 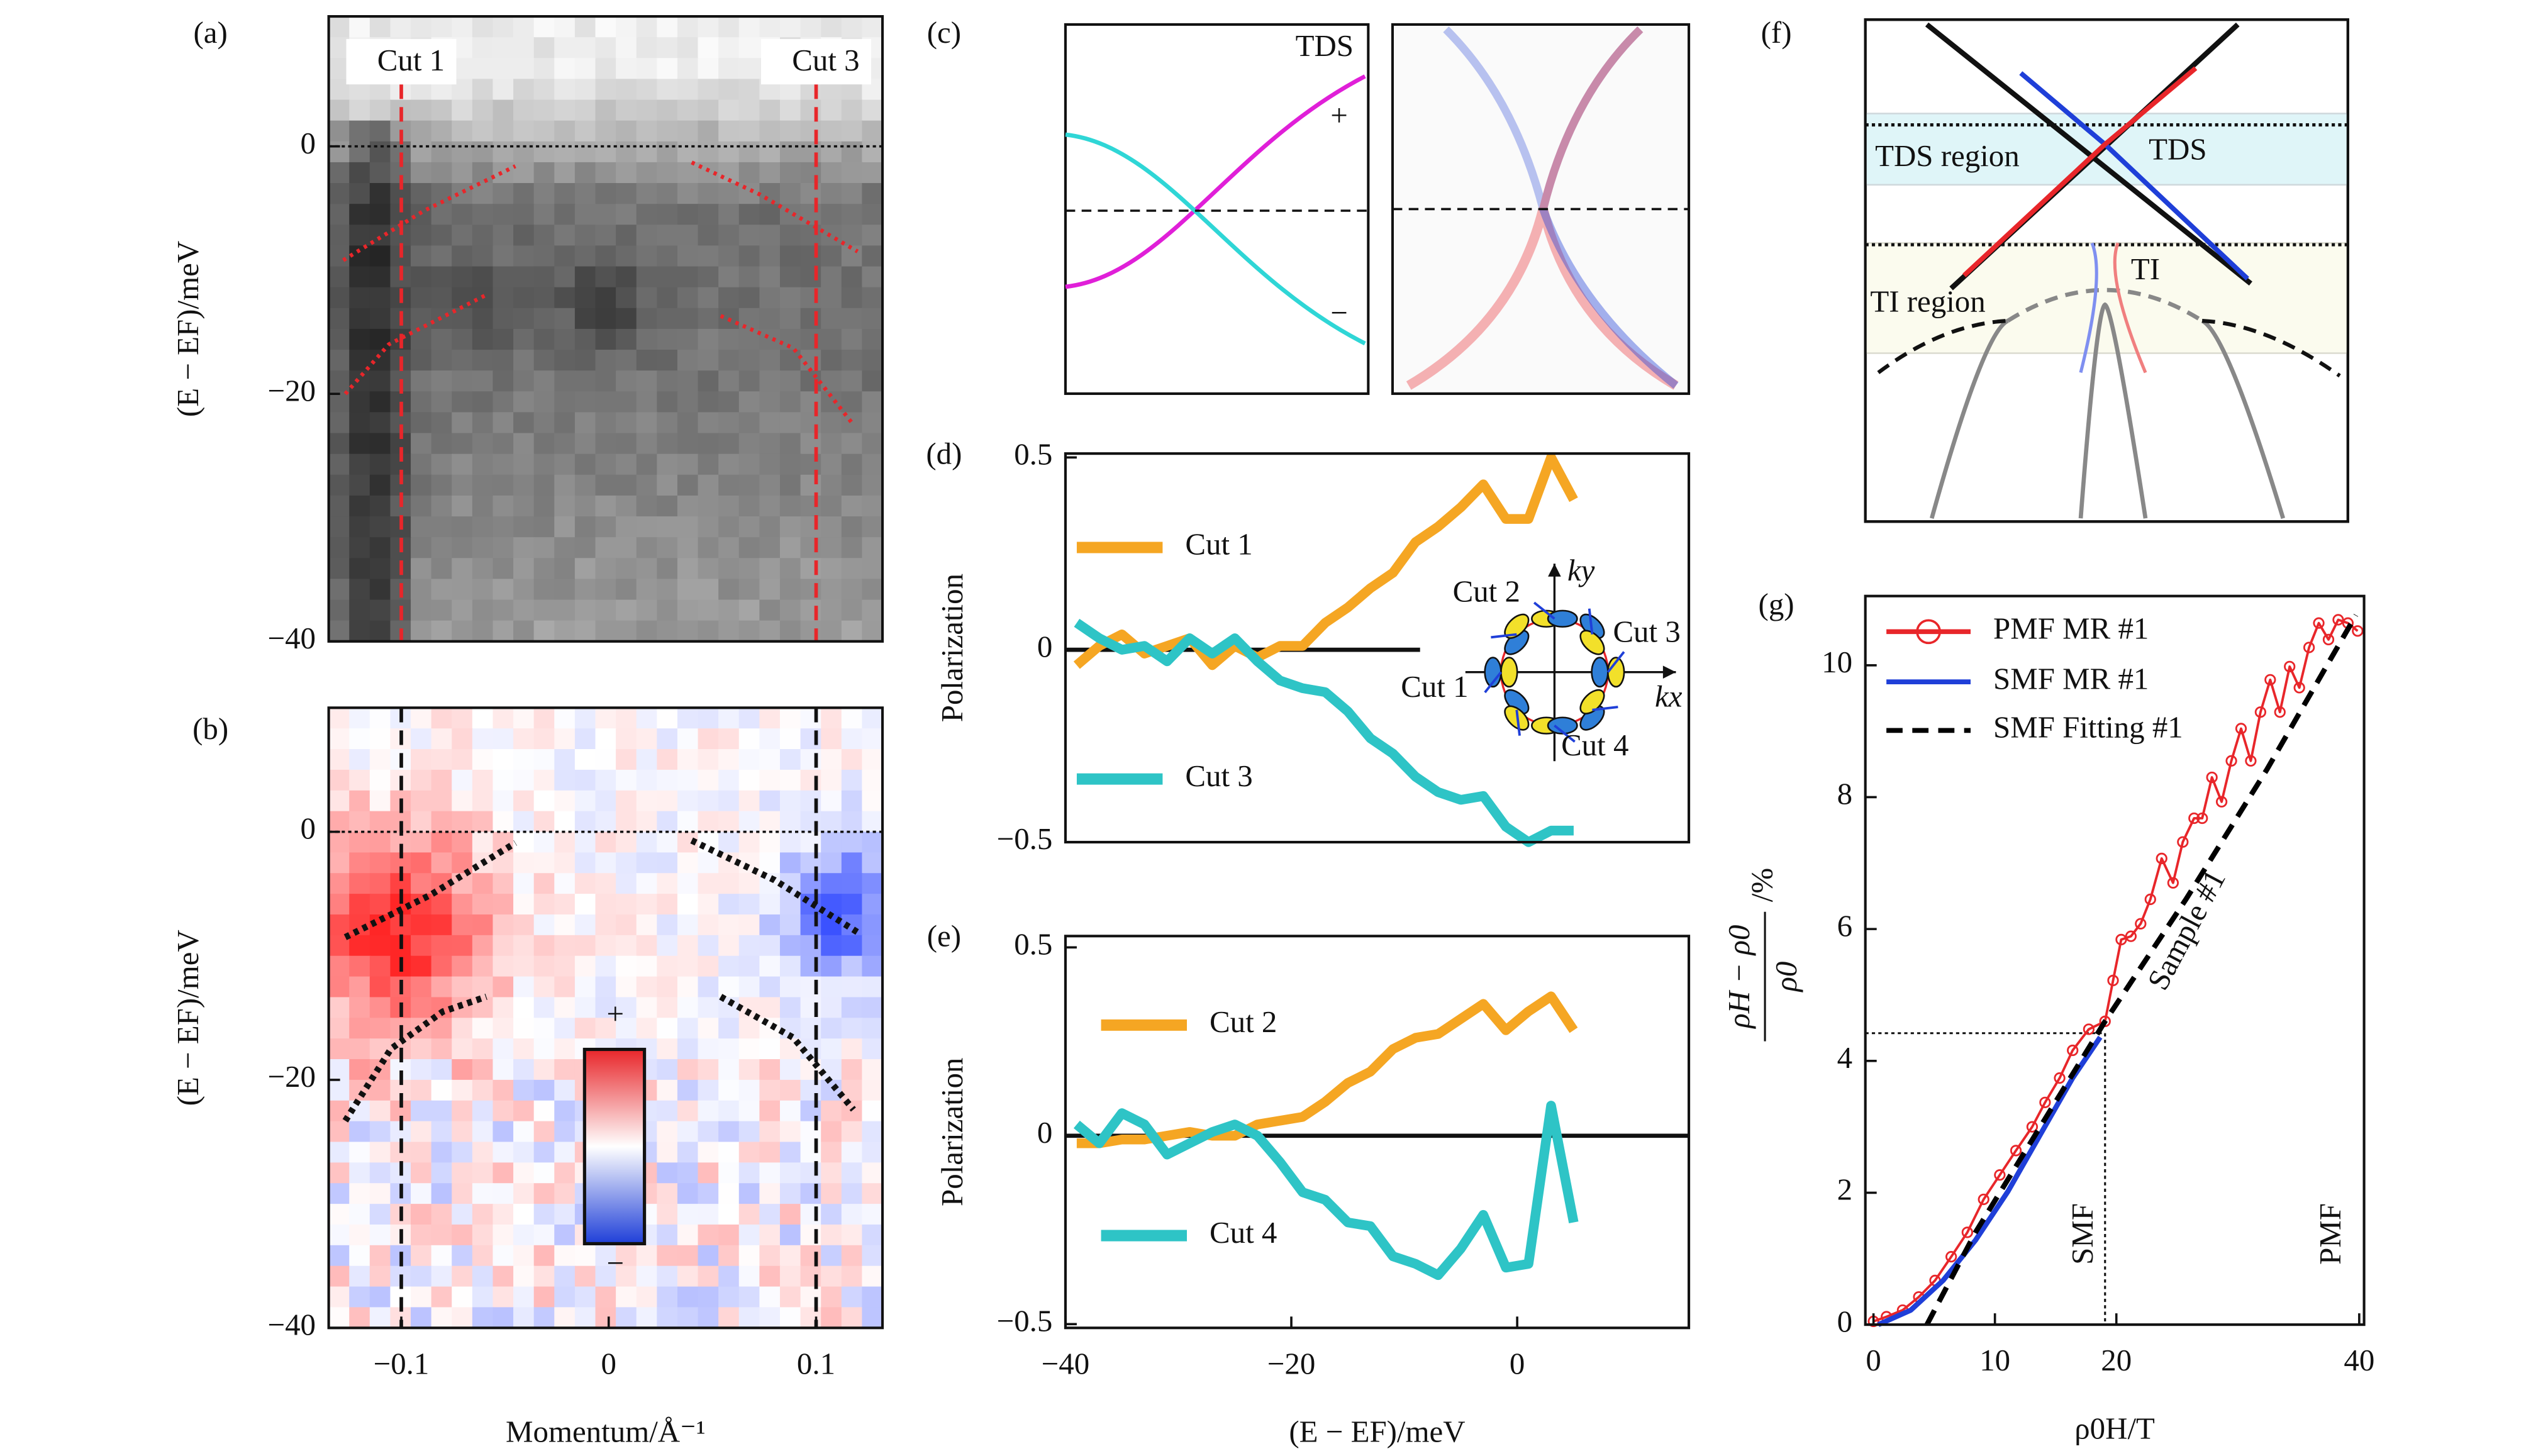 What do you see at coordinates (1947, 155) in the screenshot?
I see `schematic-label: TDS region` at bounding box center [1947, 155].